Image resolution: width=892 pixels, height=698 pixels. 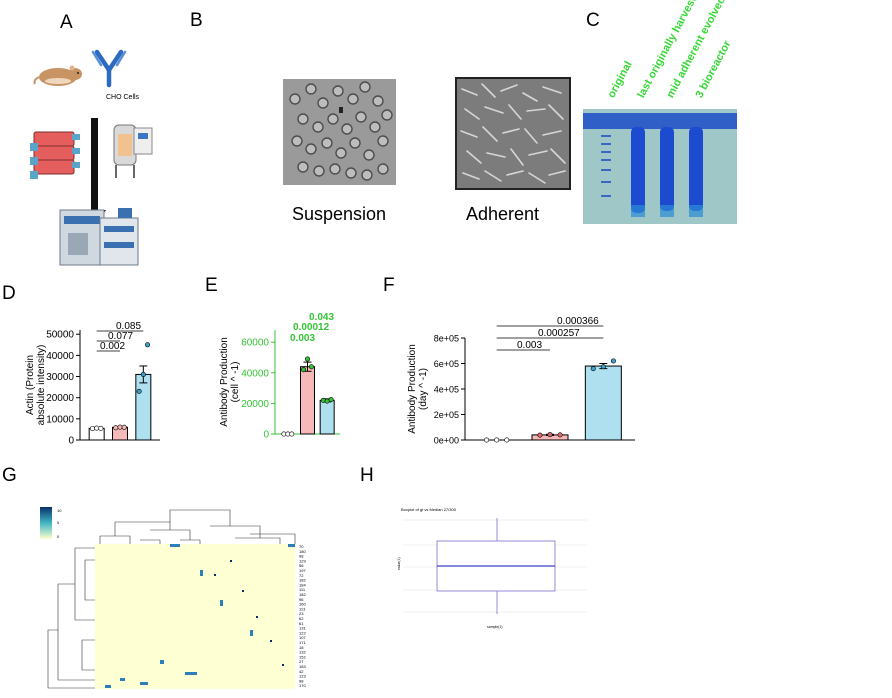 What do you see at coordinates (302, 570) in the screenshot?
I see `heatmap-row-label: 197` at bounding box center [302, 570].